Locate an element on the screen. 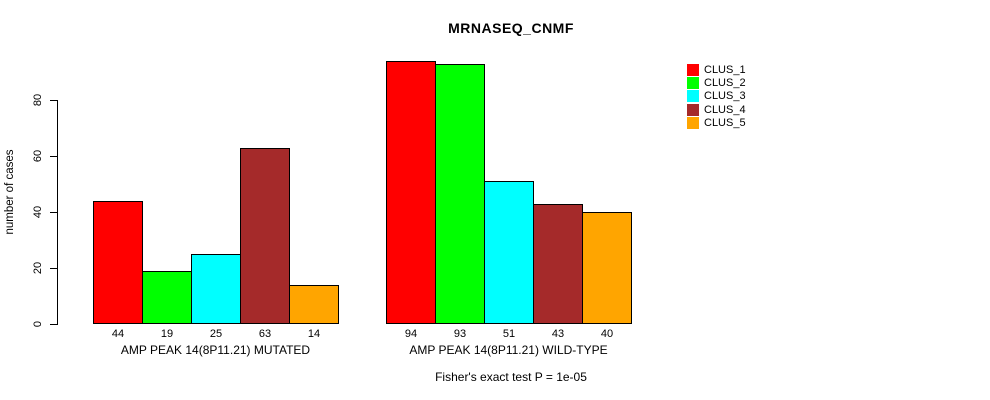 This screenshot has width=990, height=400. bar-value-label: 44 is located at coordinates (118, 334).